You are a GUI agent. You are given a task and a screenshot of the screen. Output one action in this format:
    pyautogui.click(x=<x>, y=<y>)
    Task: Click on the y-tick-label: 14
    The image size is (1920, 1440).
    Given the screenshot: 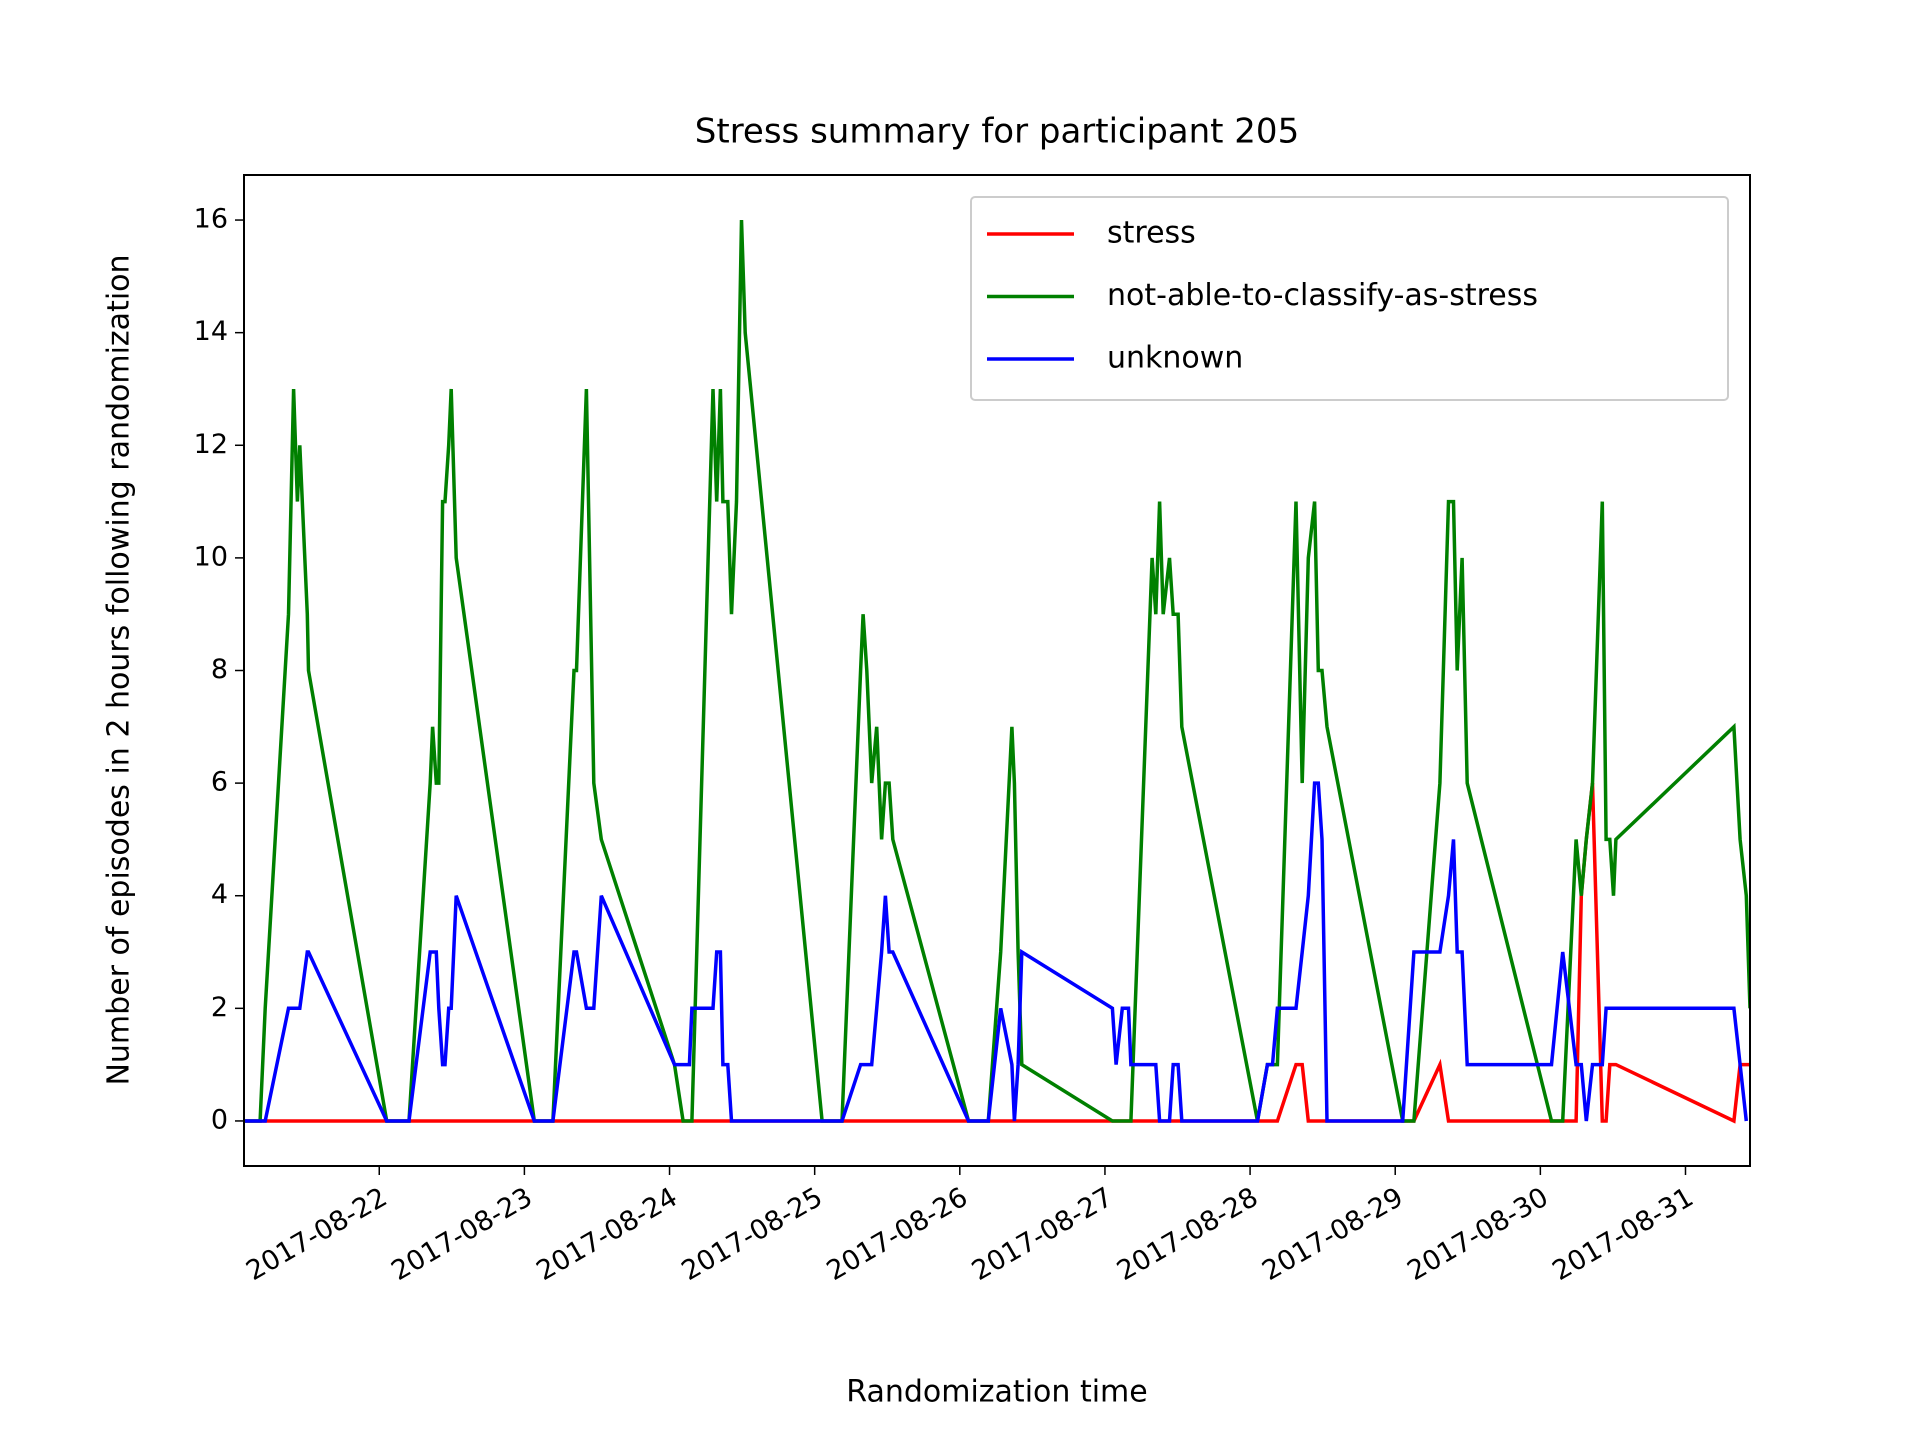 What is the action you would take?
    pyautogui.click(x=211, y=331)
    